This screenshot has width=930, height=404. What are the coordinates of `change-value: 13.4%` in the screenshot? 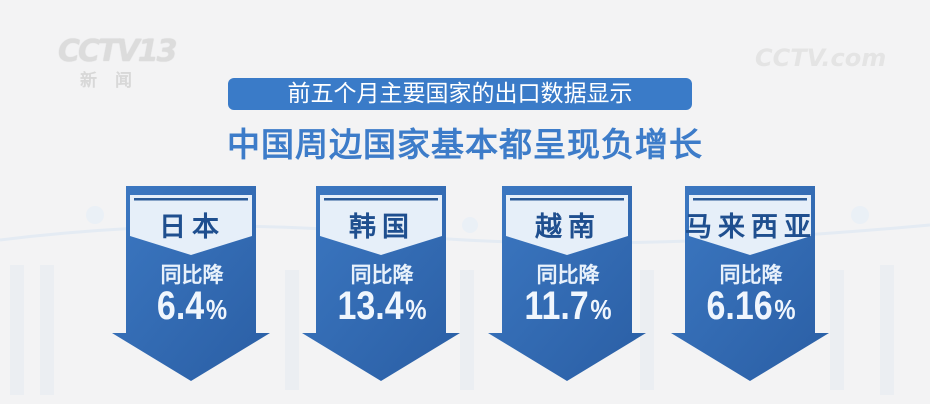 It's located at (382, 306).